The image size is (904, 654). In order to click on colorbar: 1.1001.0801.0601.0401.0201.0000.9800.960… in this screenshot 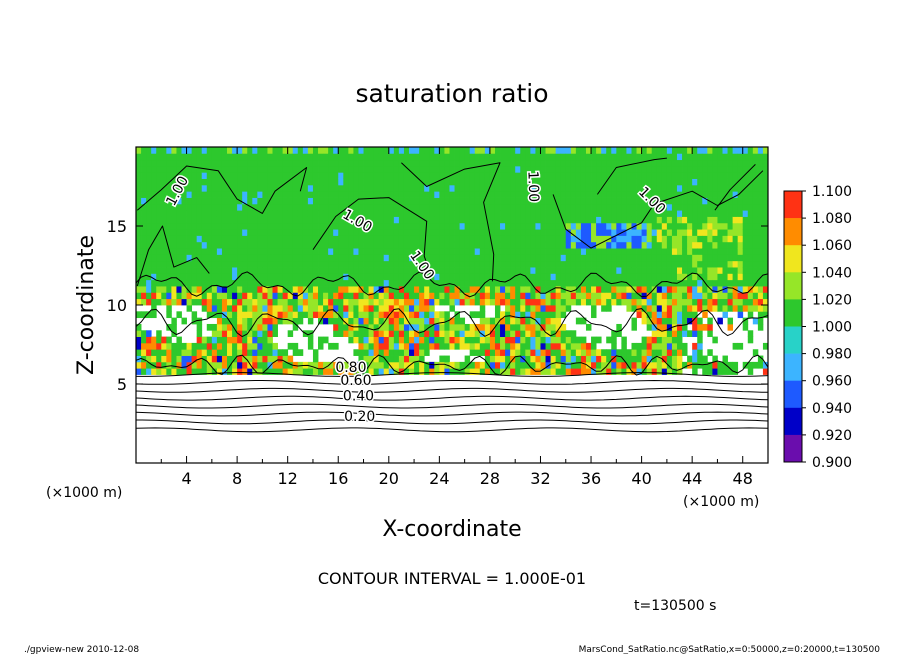, I will do `click(817, 327)`.